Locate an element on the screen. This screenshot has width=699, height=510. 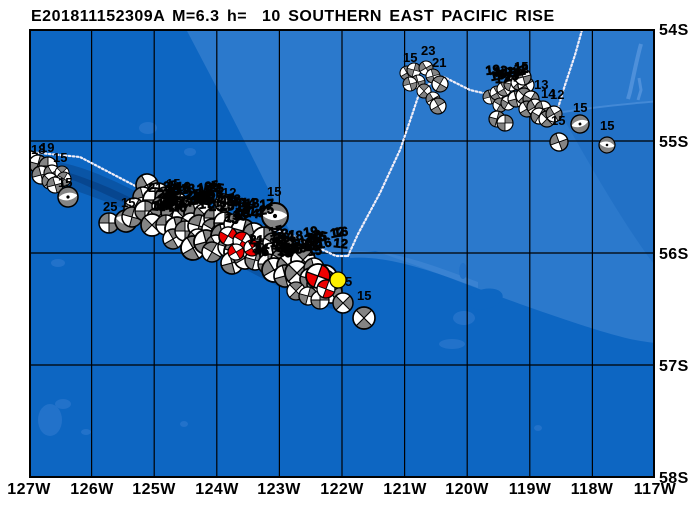
svg-text: 127W is located at coordinates (29, 489).